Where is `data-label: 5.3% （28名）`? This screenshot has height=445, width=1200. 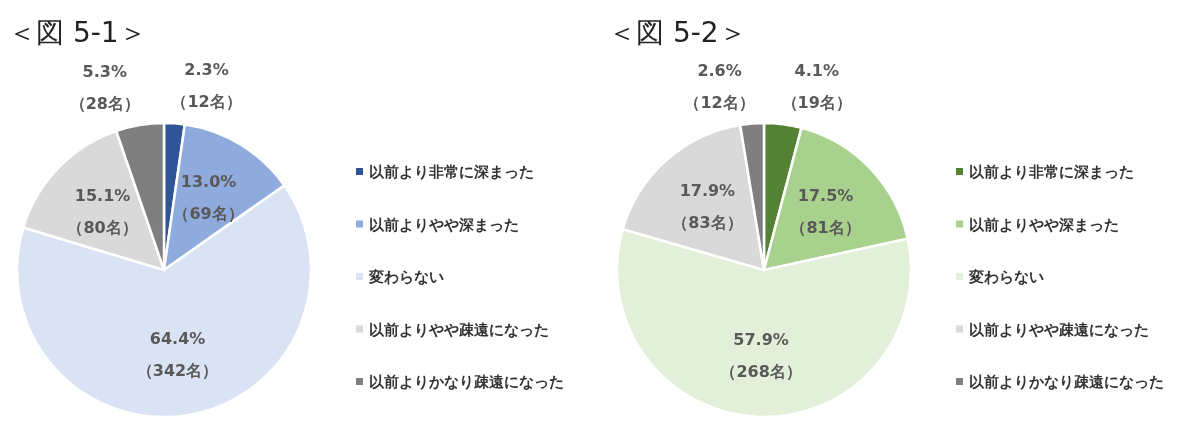 data-label: 5.3% （28名） is located at coordinates (104, 88).